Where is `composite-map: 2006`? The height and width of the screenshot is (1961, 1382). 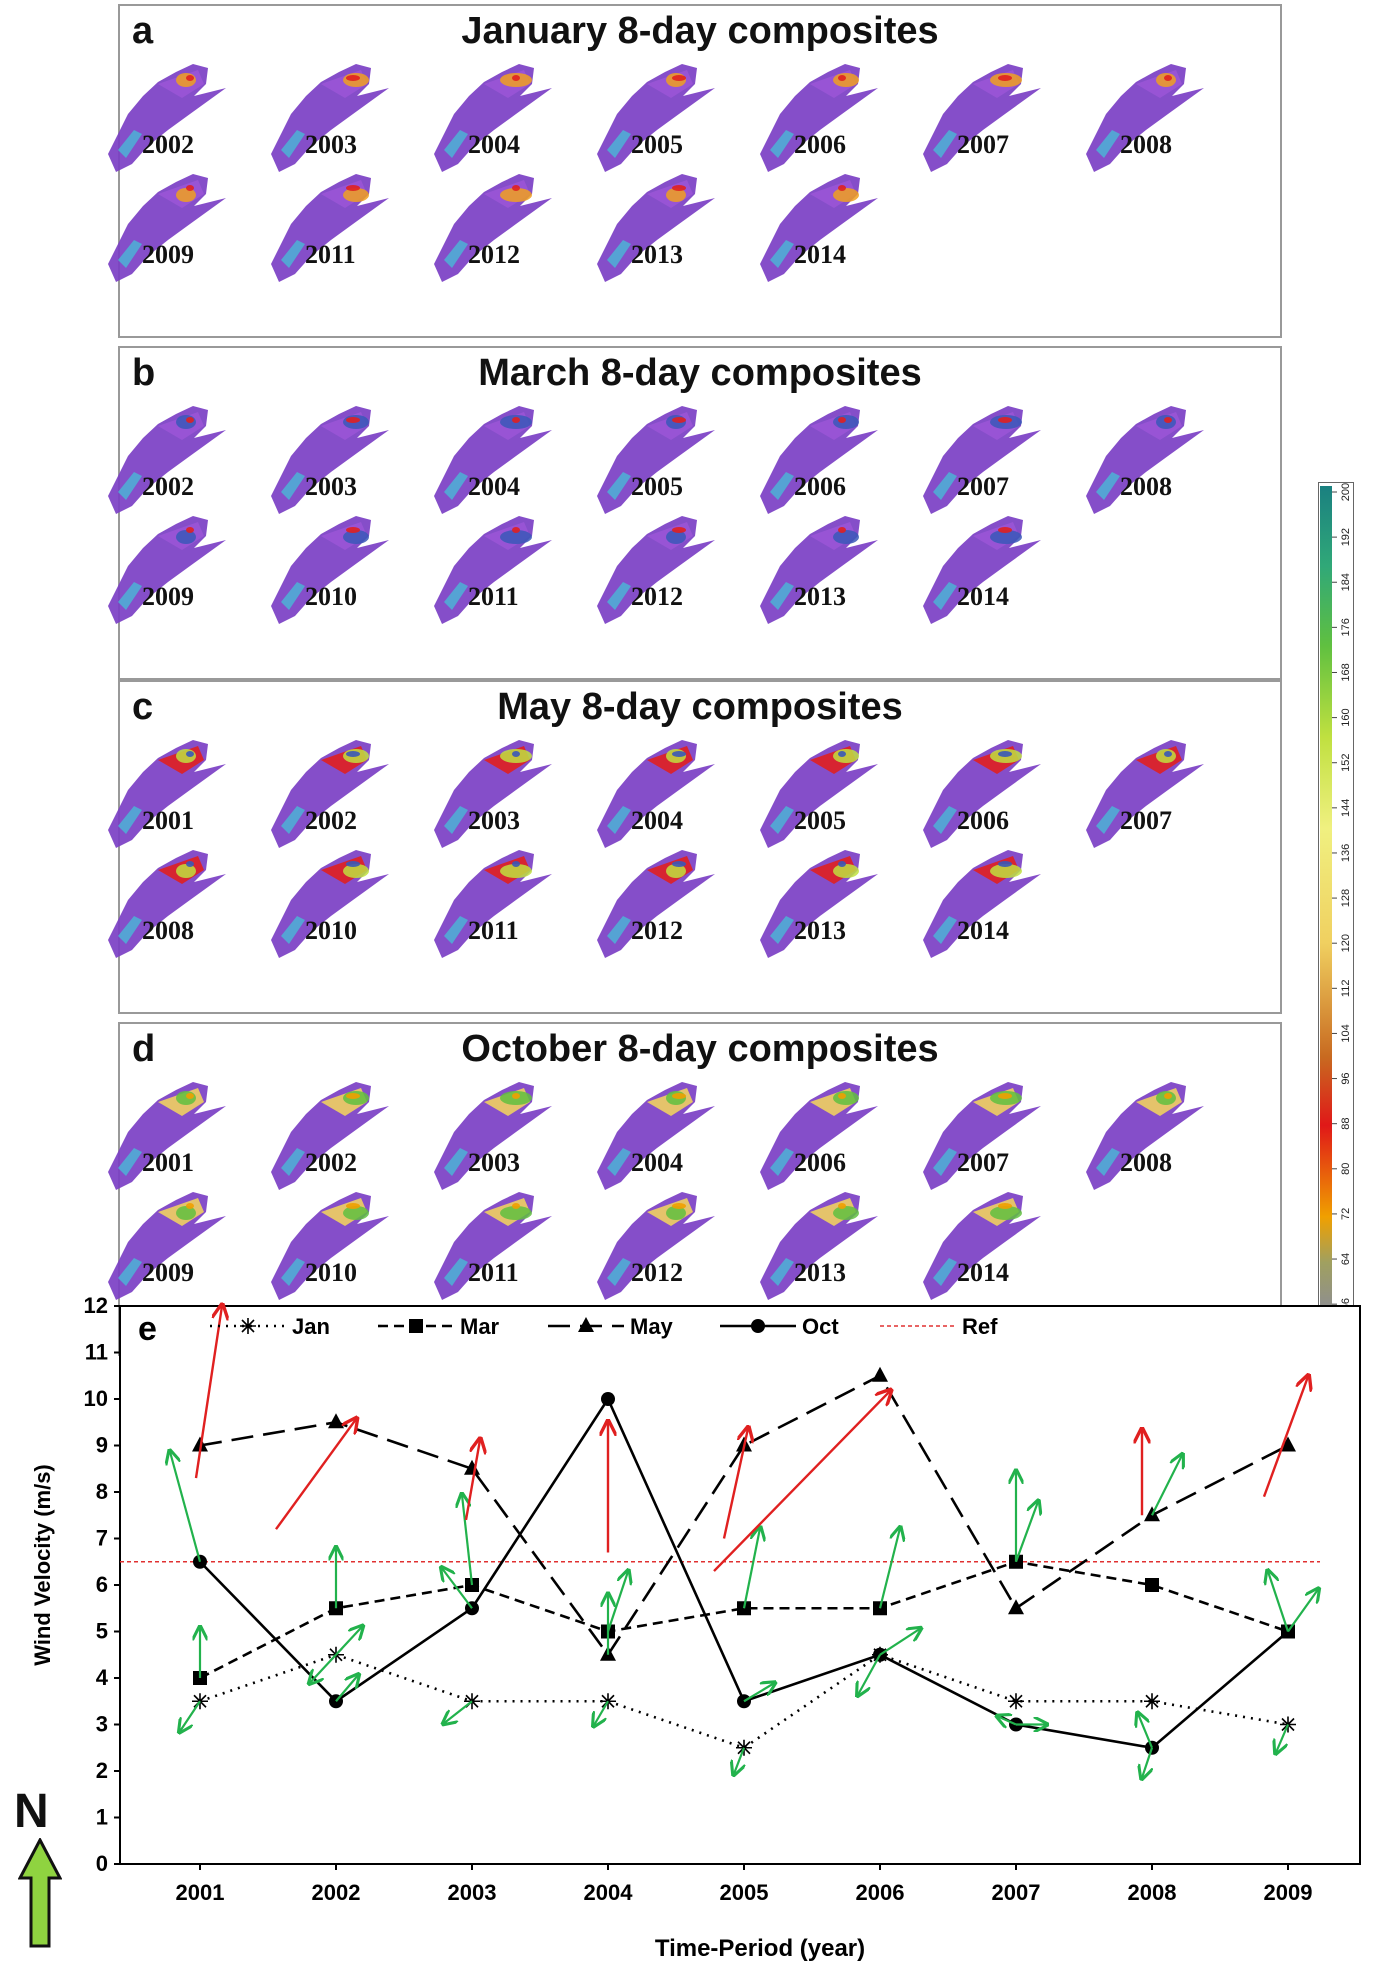
composite-map: 2006 is located at coordinates (983, 790).